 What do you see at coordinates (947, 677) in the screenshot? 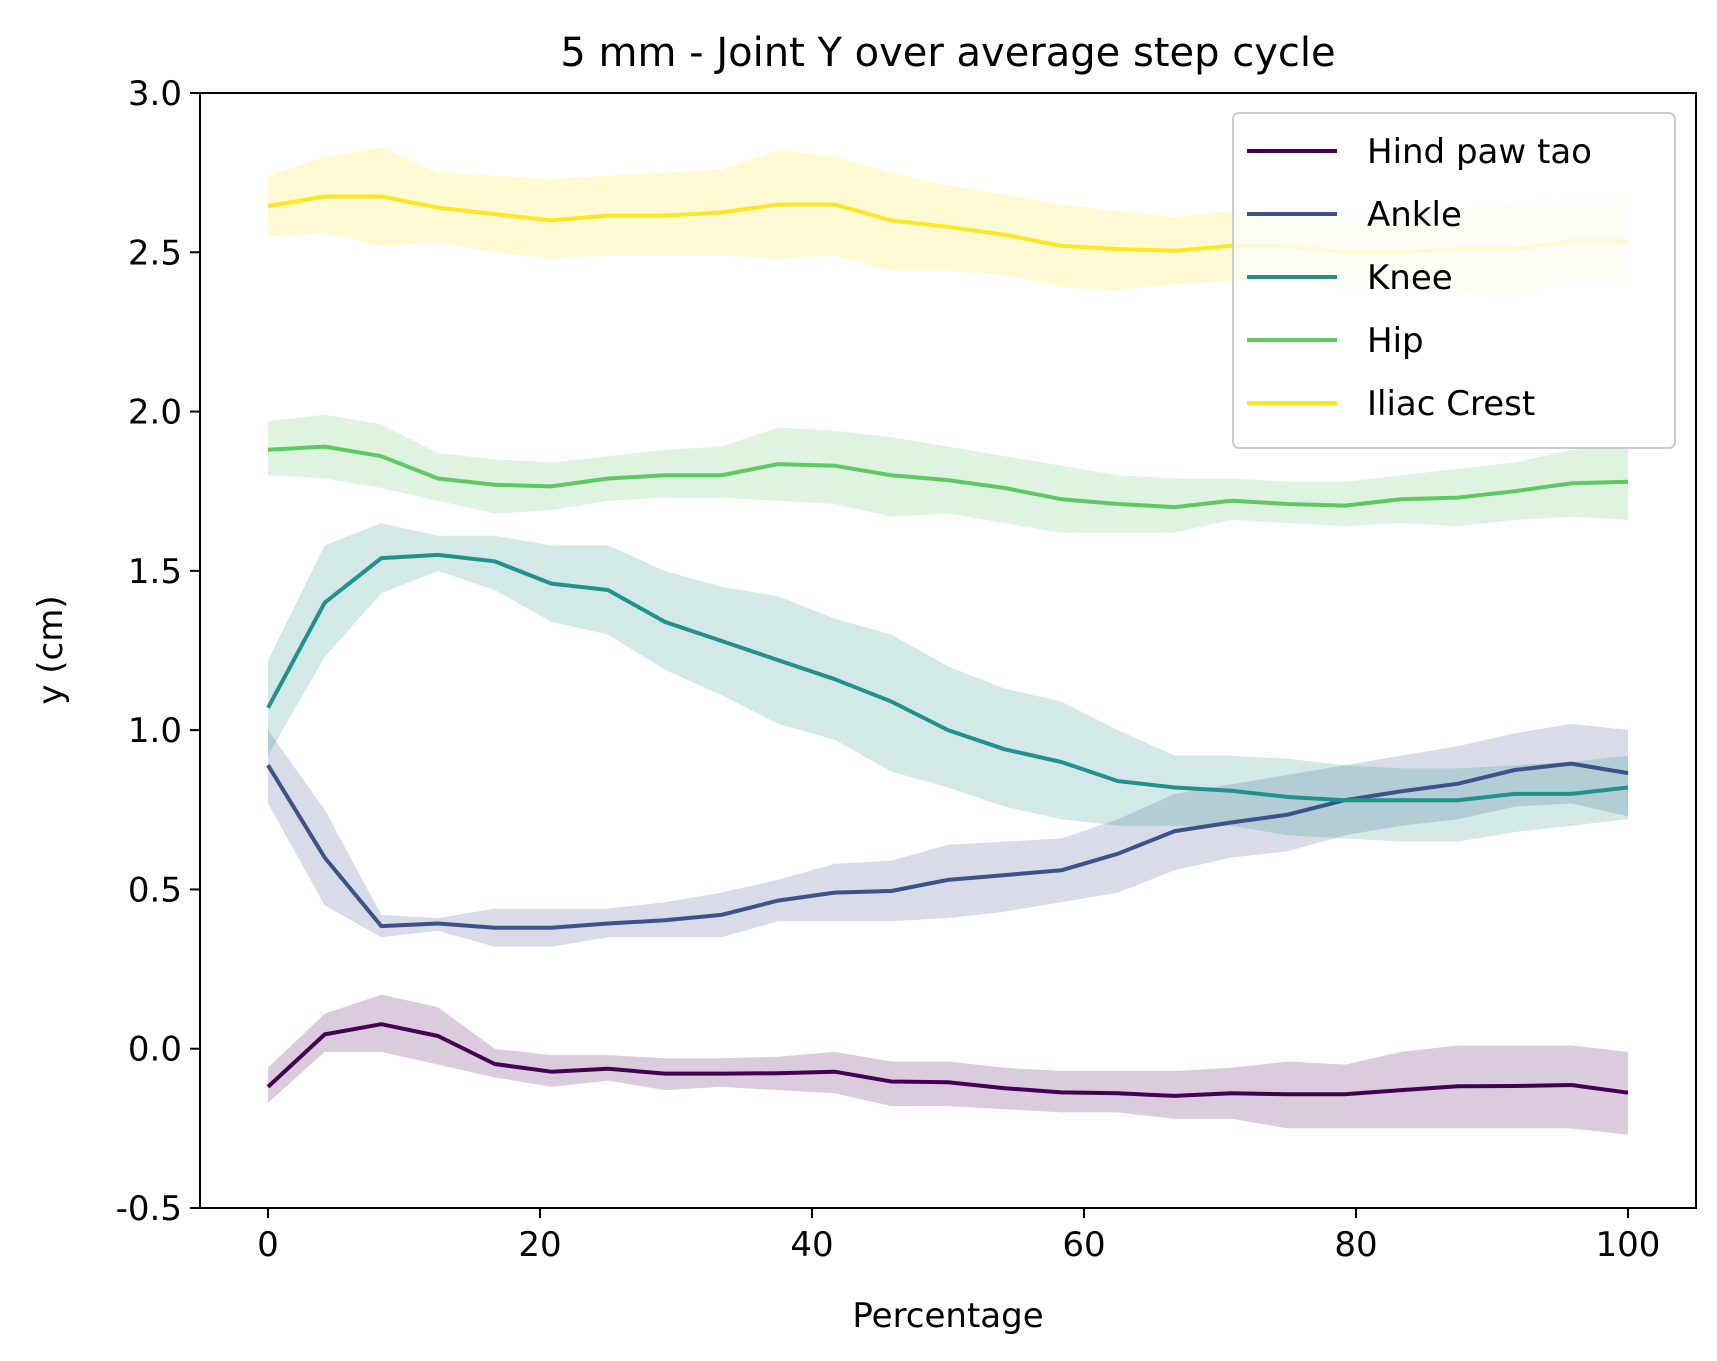
I see `line-knee` at bounding box center [947, 677].